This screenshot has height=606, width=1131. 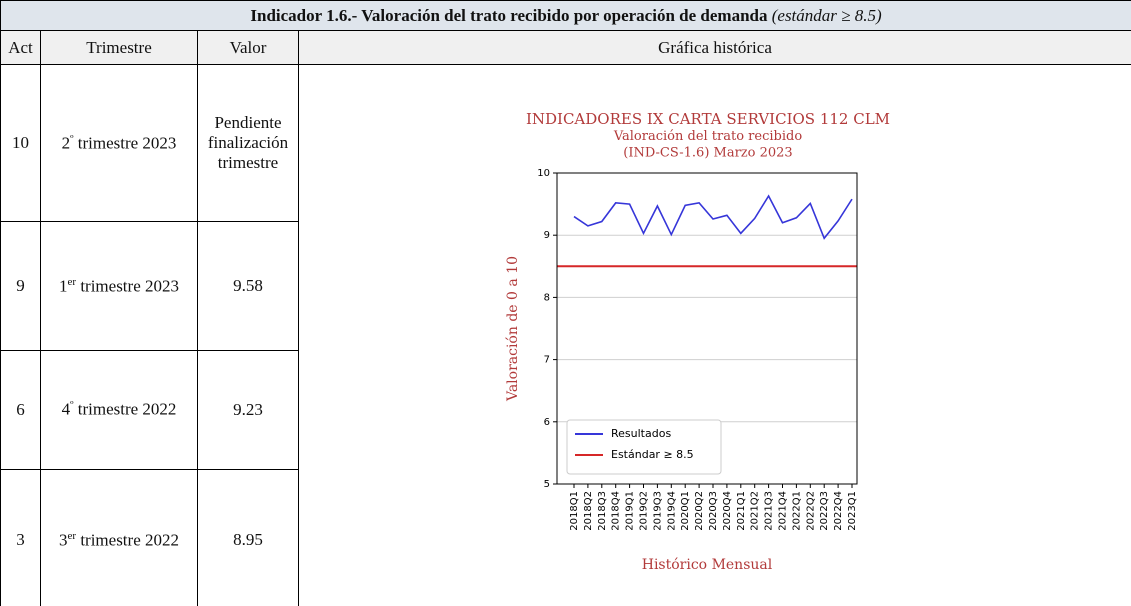 I want to click on x-tick-label: 2022Q4, so click(x=838, y=511).